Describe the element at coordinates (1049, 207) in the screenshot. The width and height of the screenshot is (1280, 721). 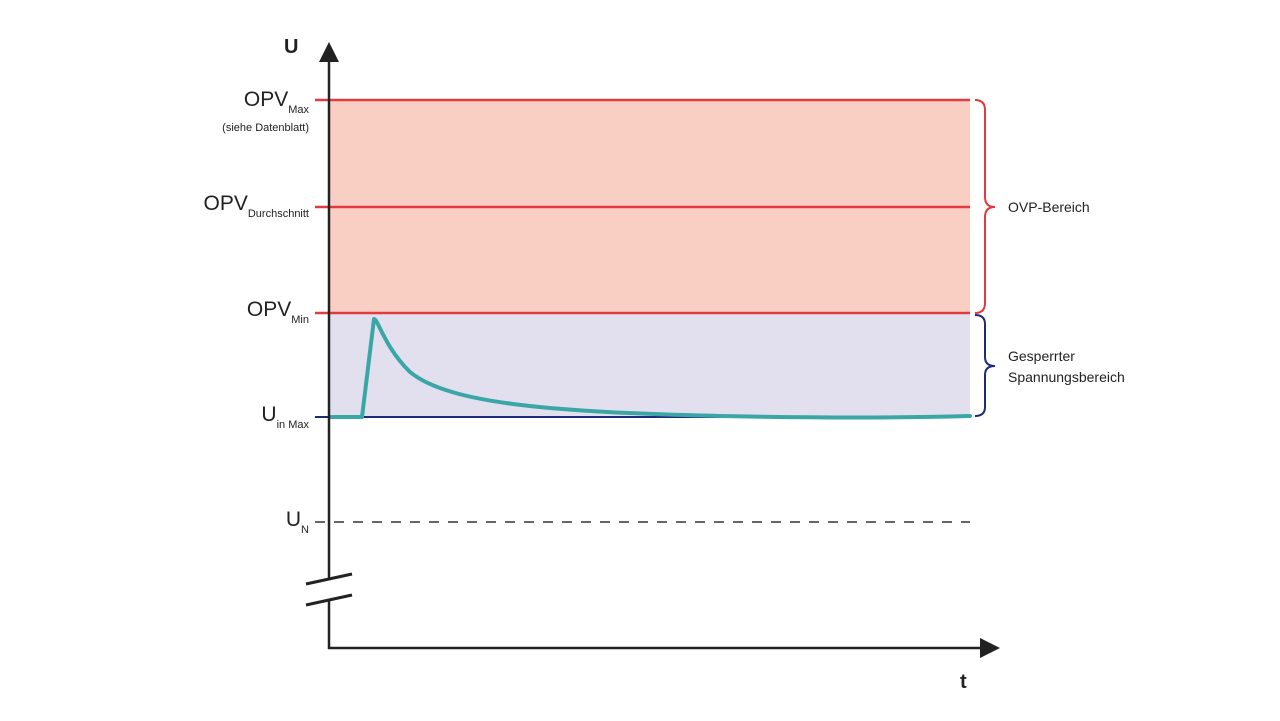
I see `ovp-region-label: OVP-Bereich` at that location.